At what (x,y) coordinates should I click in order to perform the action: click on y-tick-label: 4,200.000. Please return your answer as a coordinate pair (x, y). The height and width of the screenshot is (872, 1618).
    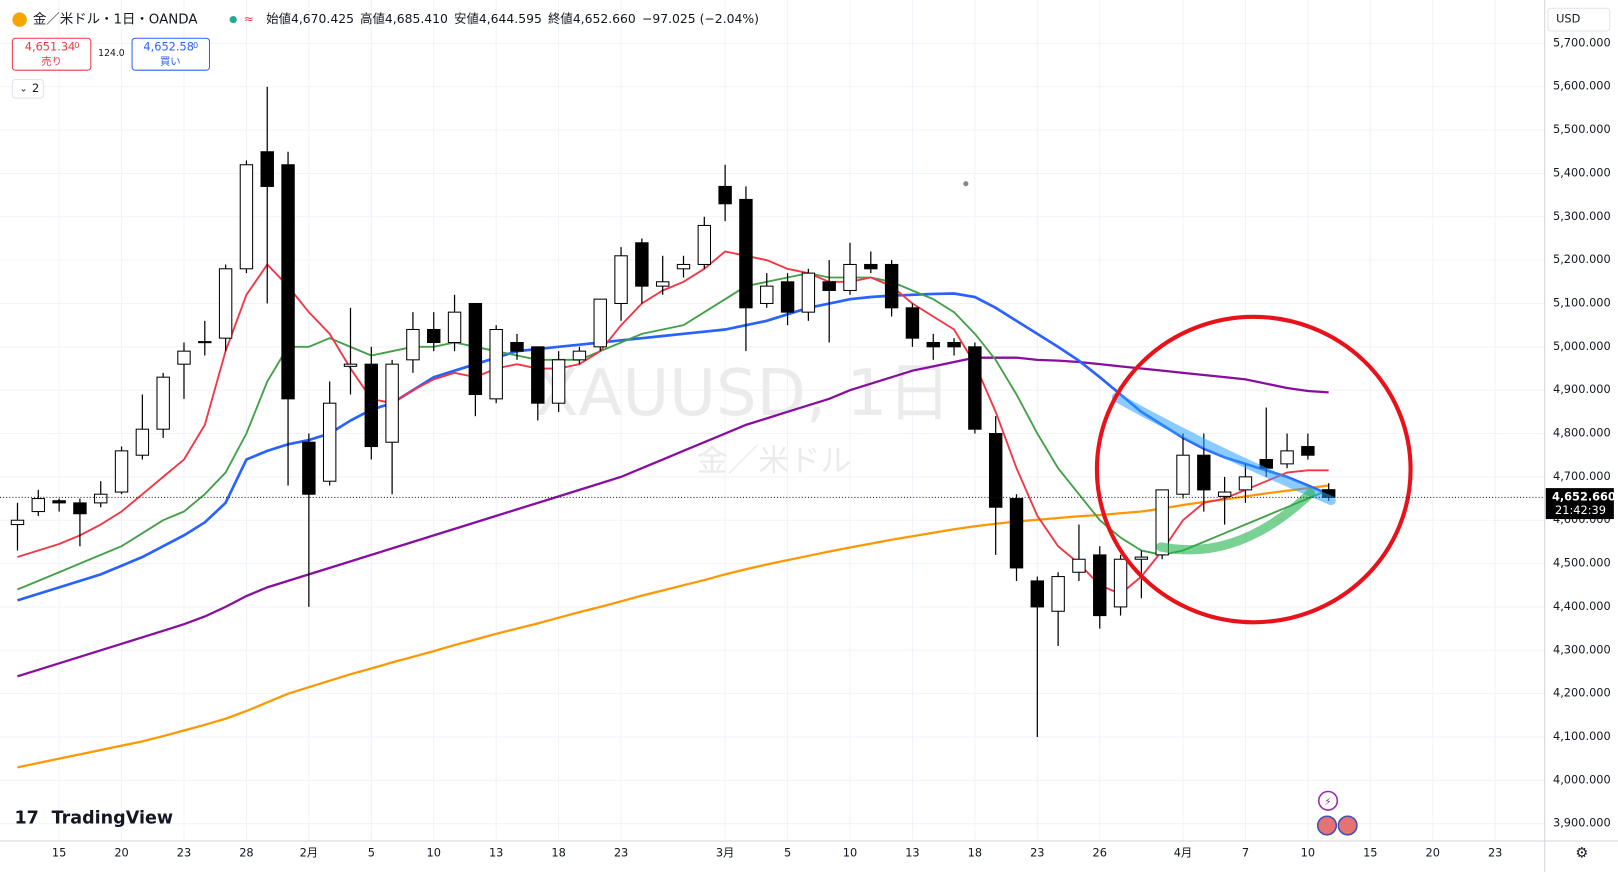
    Looking at the image, I should click on (1582, 693).